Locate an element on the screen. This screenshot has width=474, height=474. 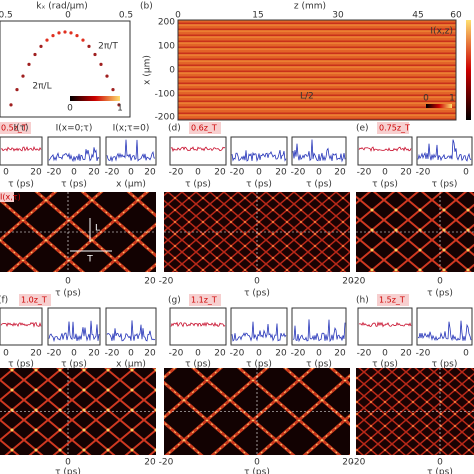
tick-label: -200 is located at coordinates (165, 118).